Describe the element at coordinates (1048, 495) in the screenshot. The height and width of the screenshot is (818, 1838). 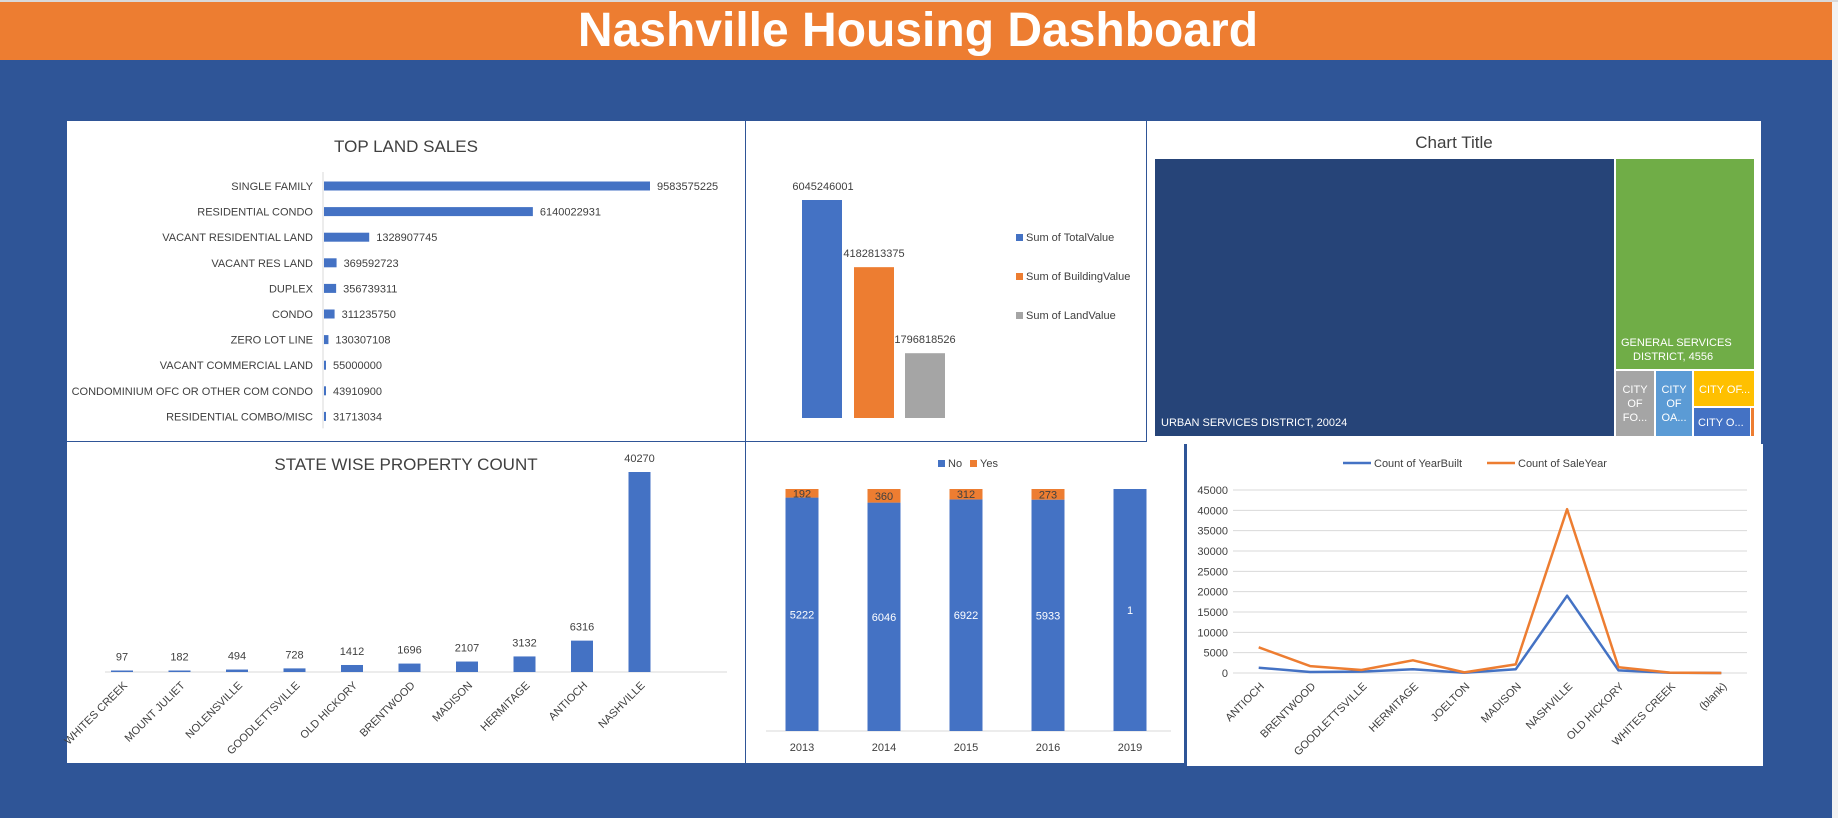
I see `data-label: 273` at that location.